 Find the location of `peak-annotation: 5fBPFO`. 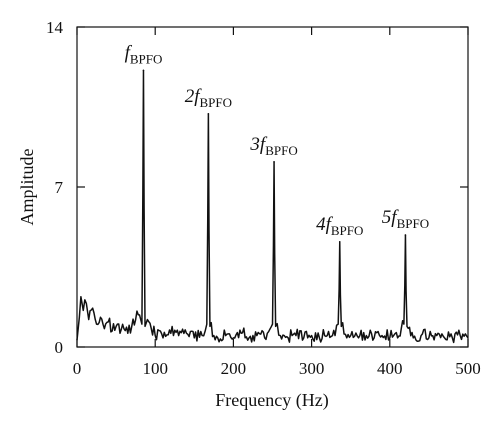

peak-annotation: 5fBPFO is located at coordinates (405, 219).